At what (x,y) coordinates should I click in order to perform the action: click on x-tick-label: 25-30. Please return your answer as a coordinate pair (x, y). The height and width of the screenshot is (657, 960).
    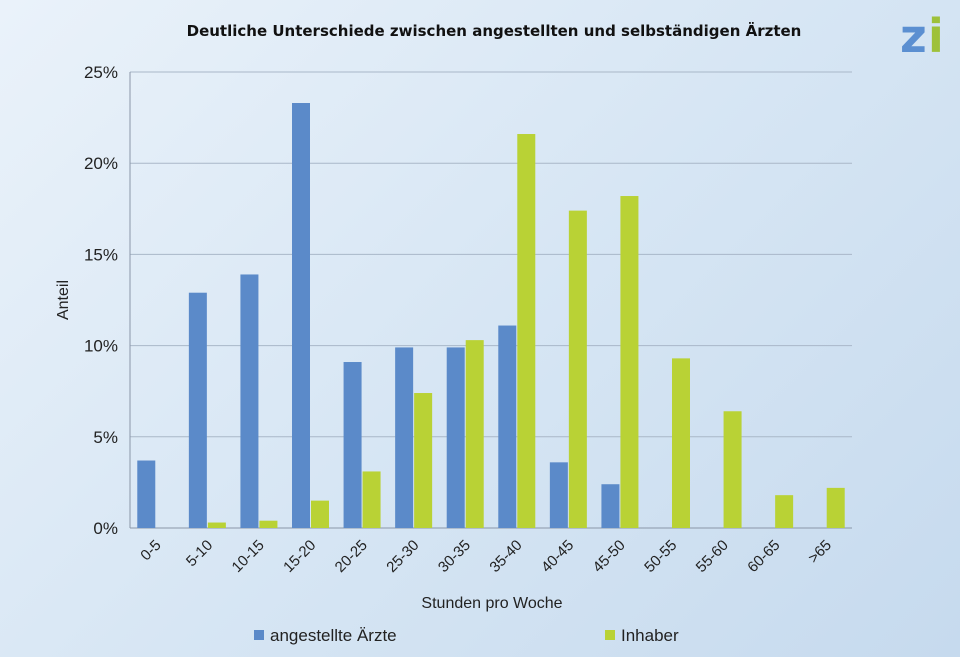
    Looking at the image, I should click on (402, 556).